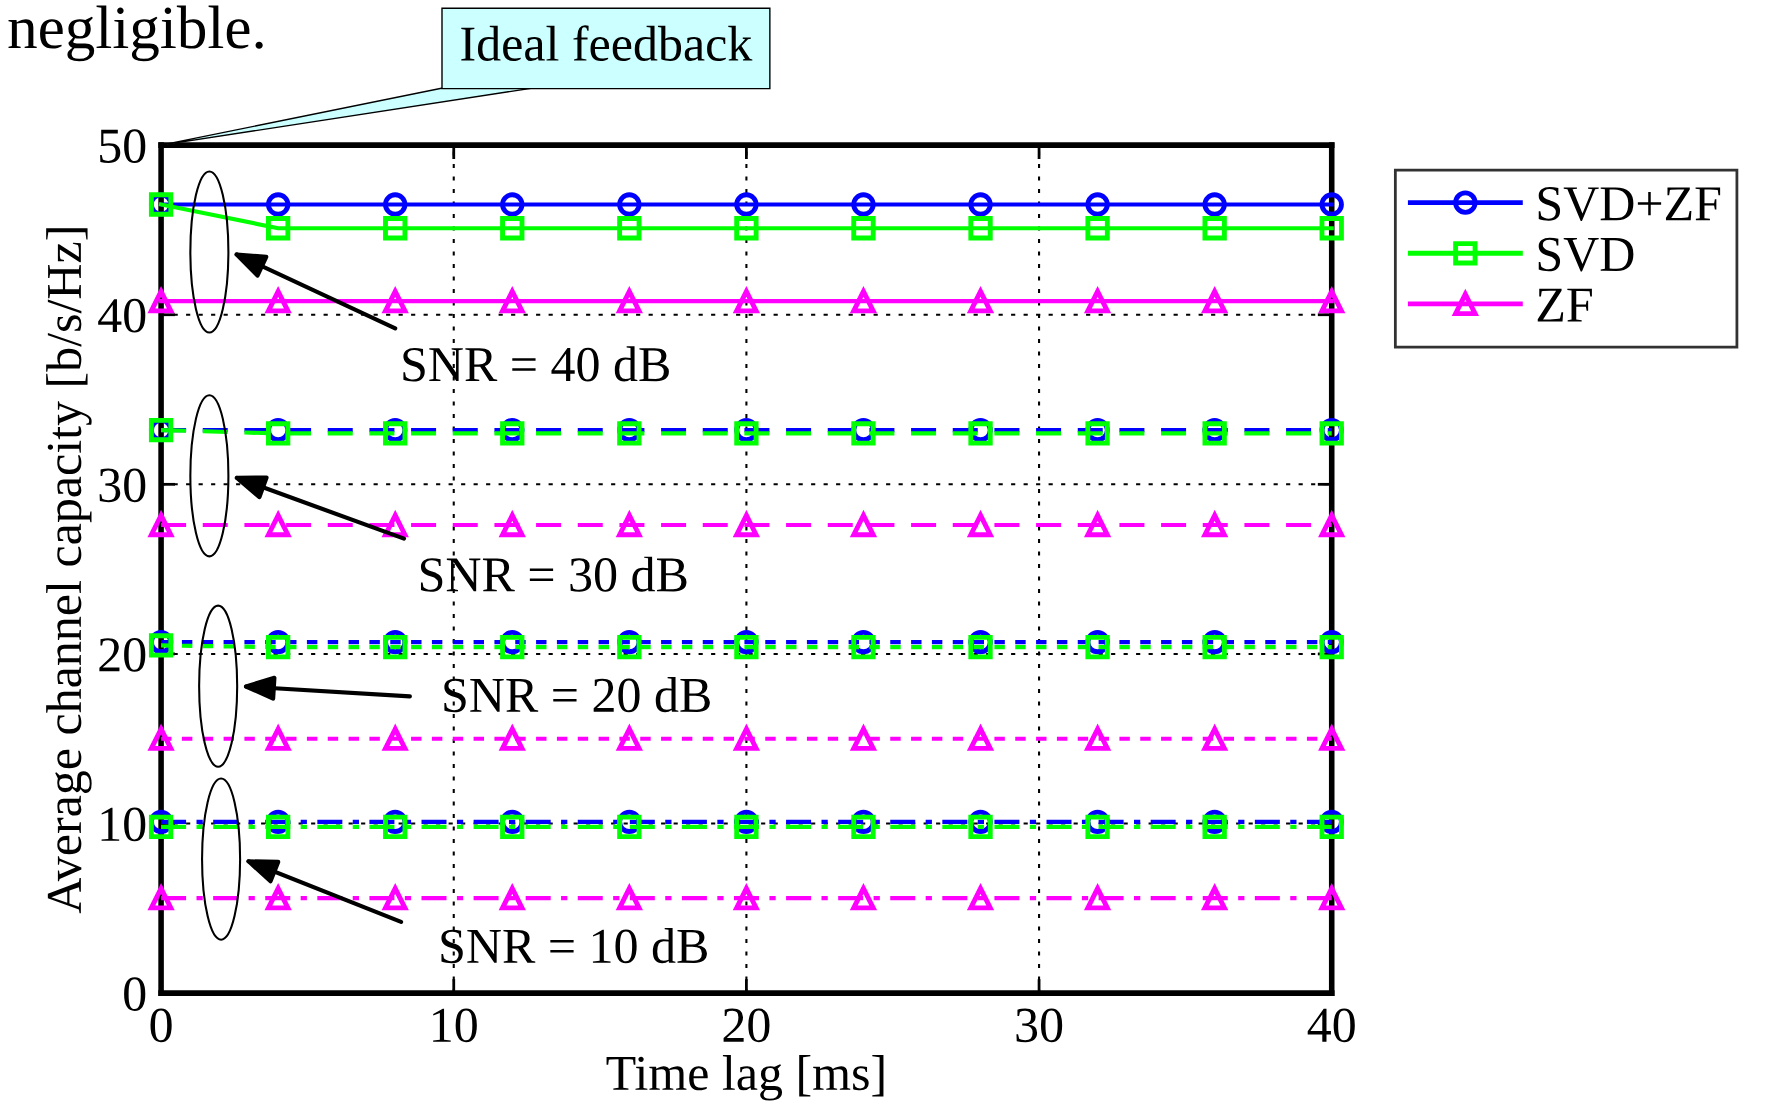 This screenshot has width=1778, height=1119. What do you see at coordinates (577, 695) in the screenshot?
I see `annotation: SNR = 20 dB` at bounding box center [577, 695].